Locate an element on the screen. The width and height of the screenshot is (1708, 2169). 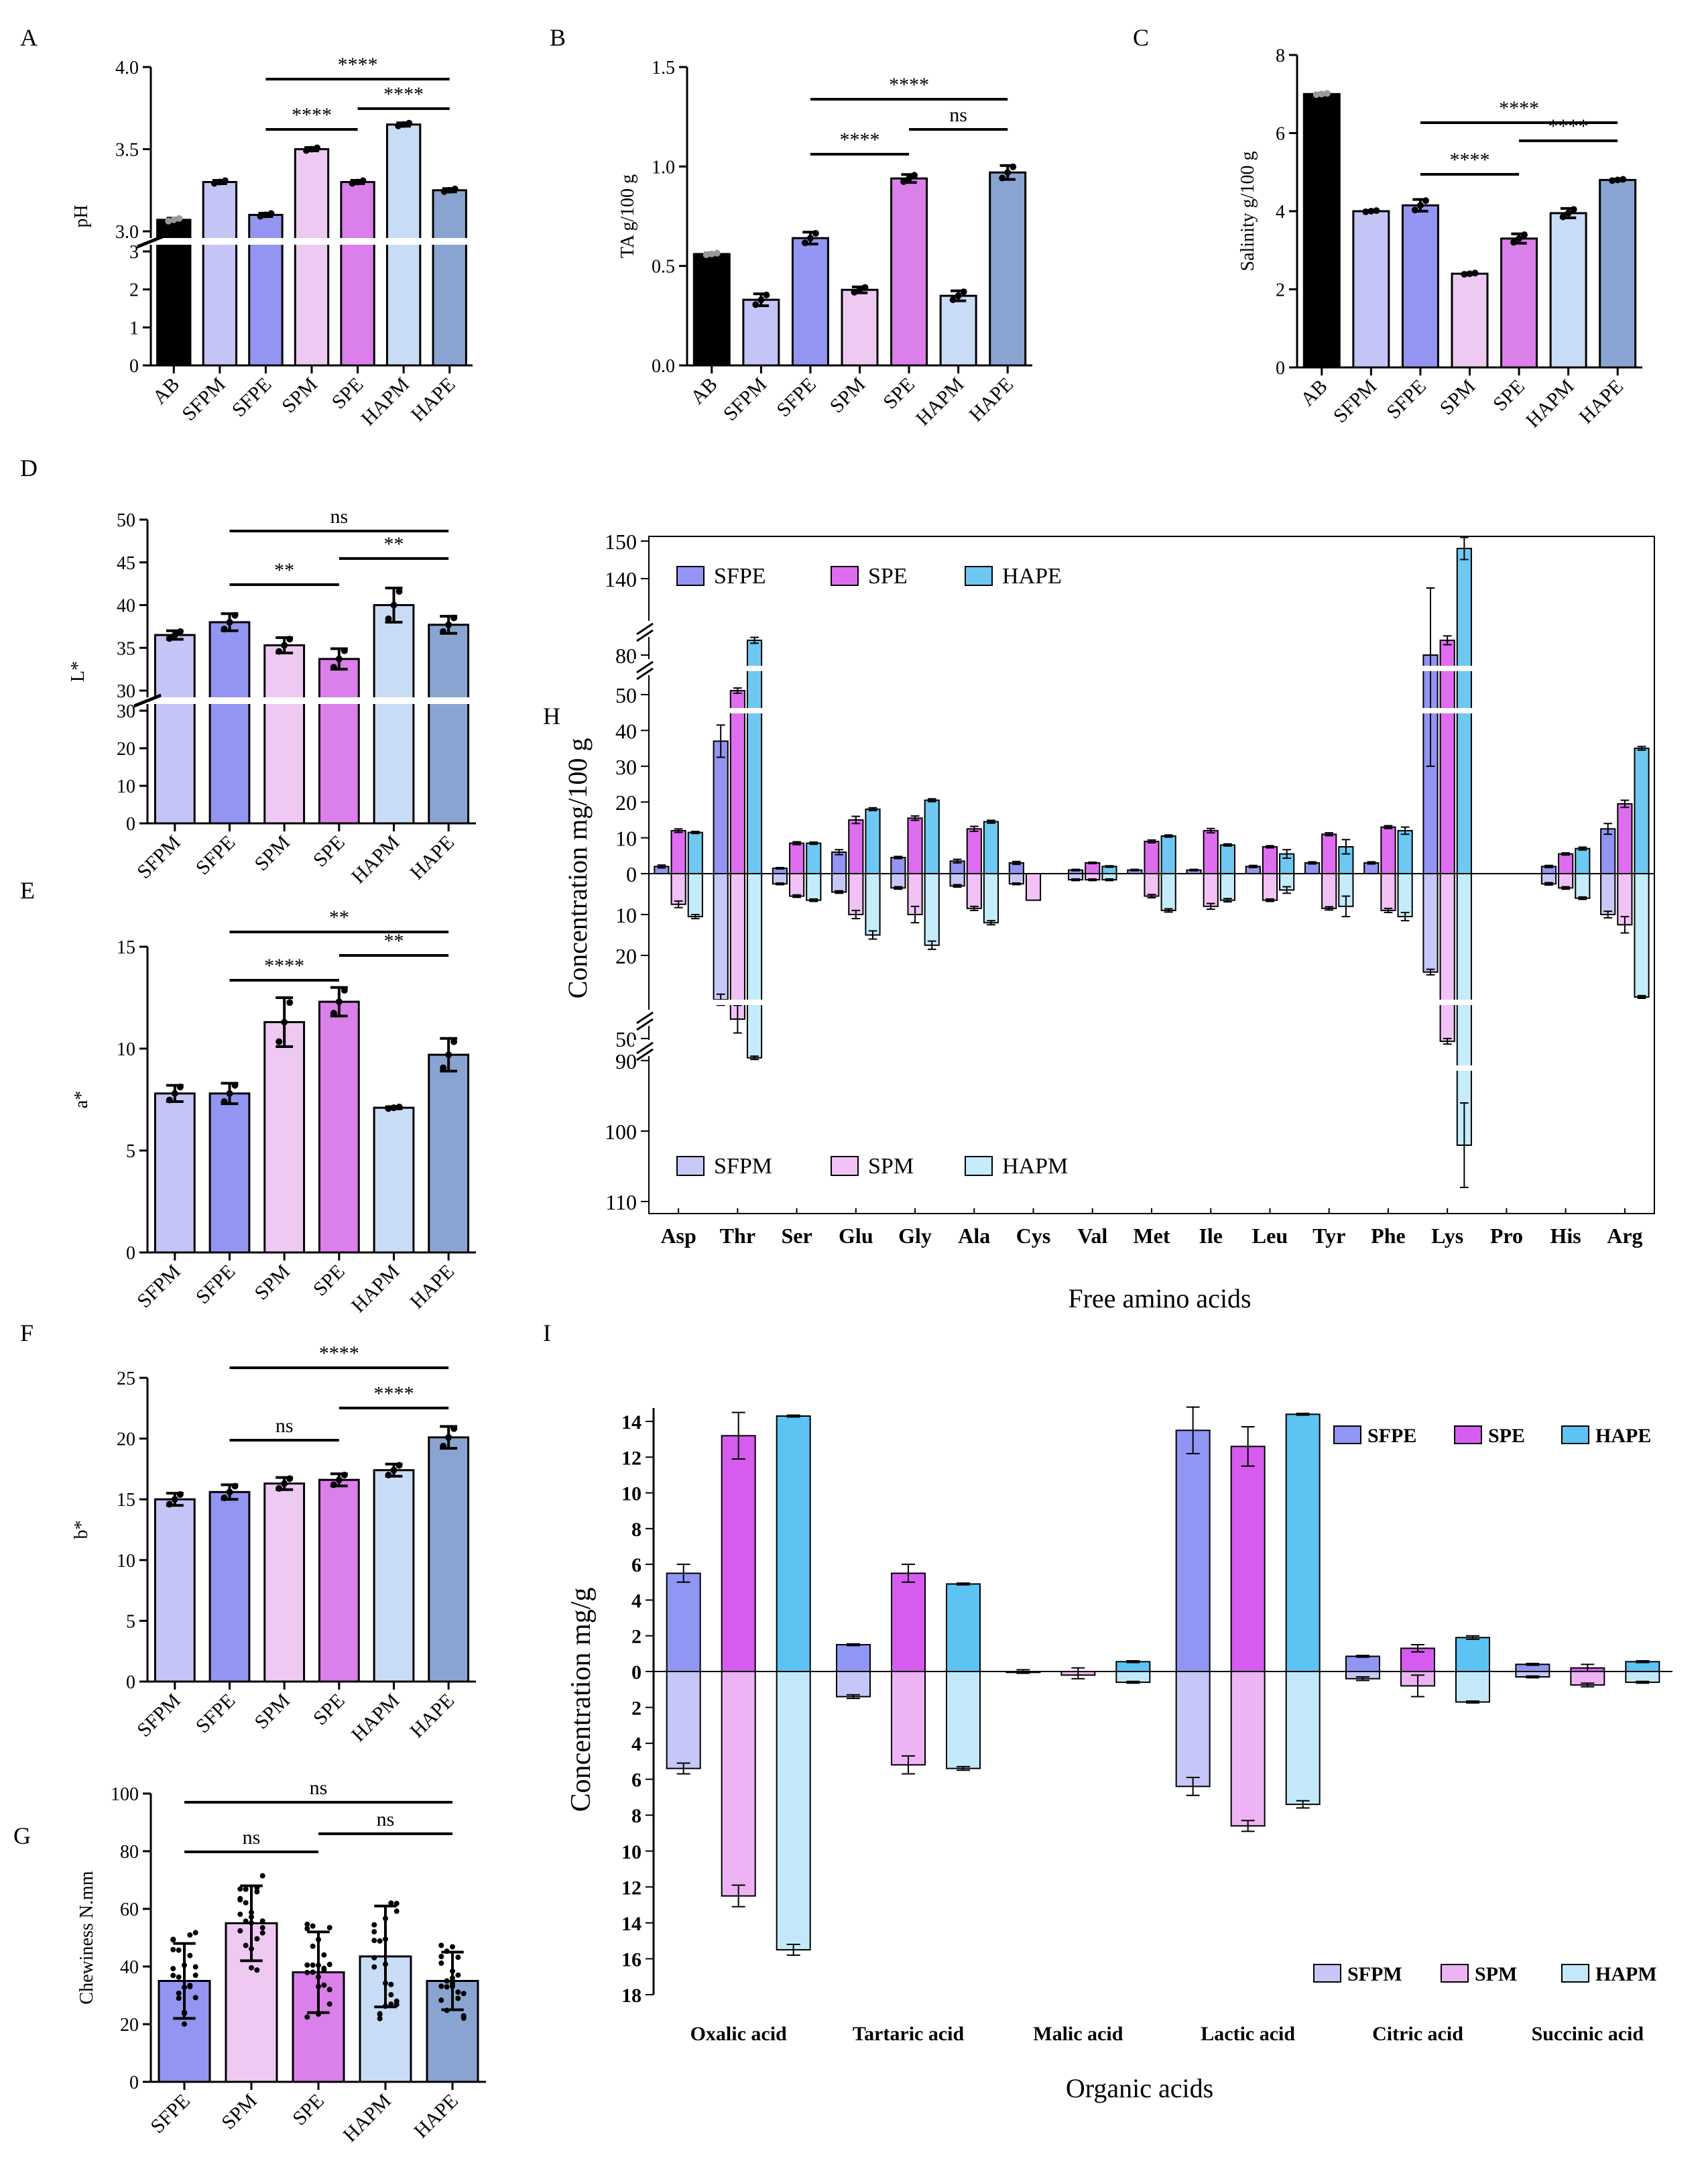
bar-hapm is located at coordinates (394, 1180).